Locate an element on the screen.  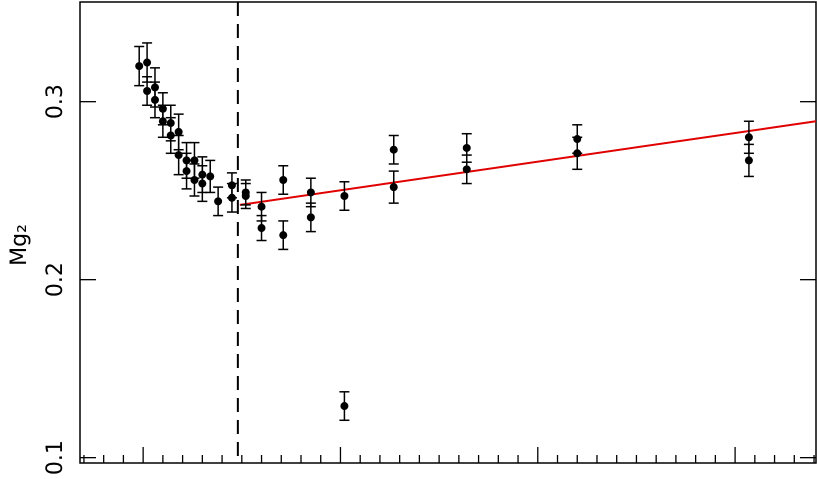
fit-line is located at coordinates (528, 163).